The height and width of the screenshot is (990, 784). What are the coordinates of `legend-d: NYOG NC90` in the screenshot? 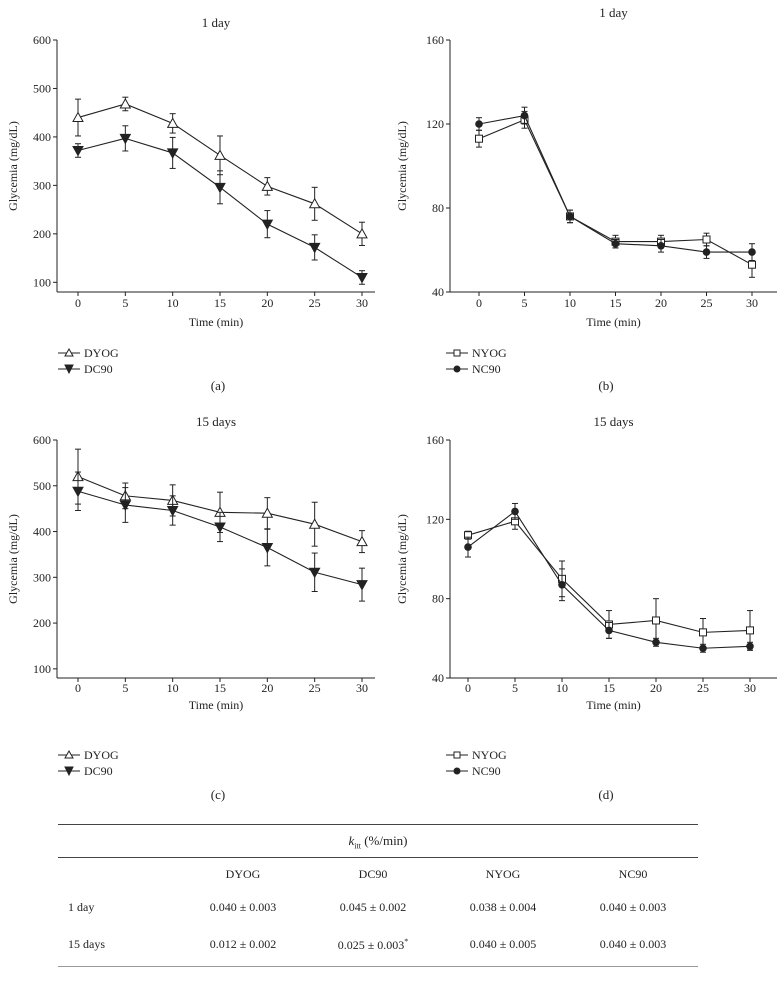 It's located at (476, 763).